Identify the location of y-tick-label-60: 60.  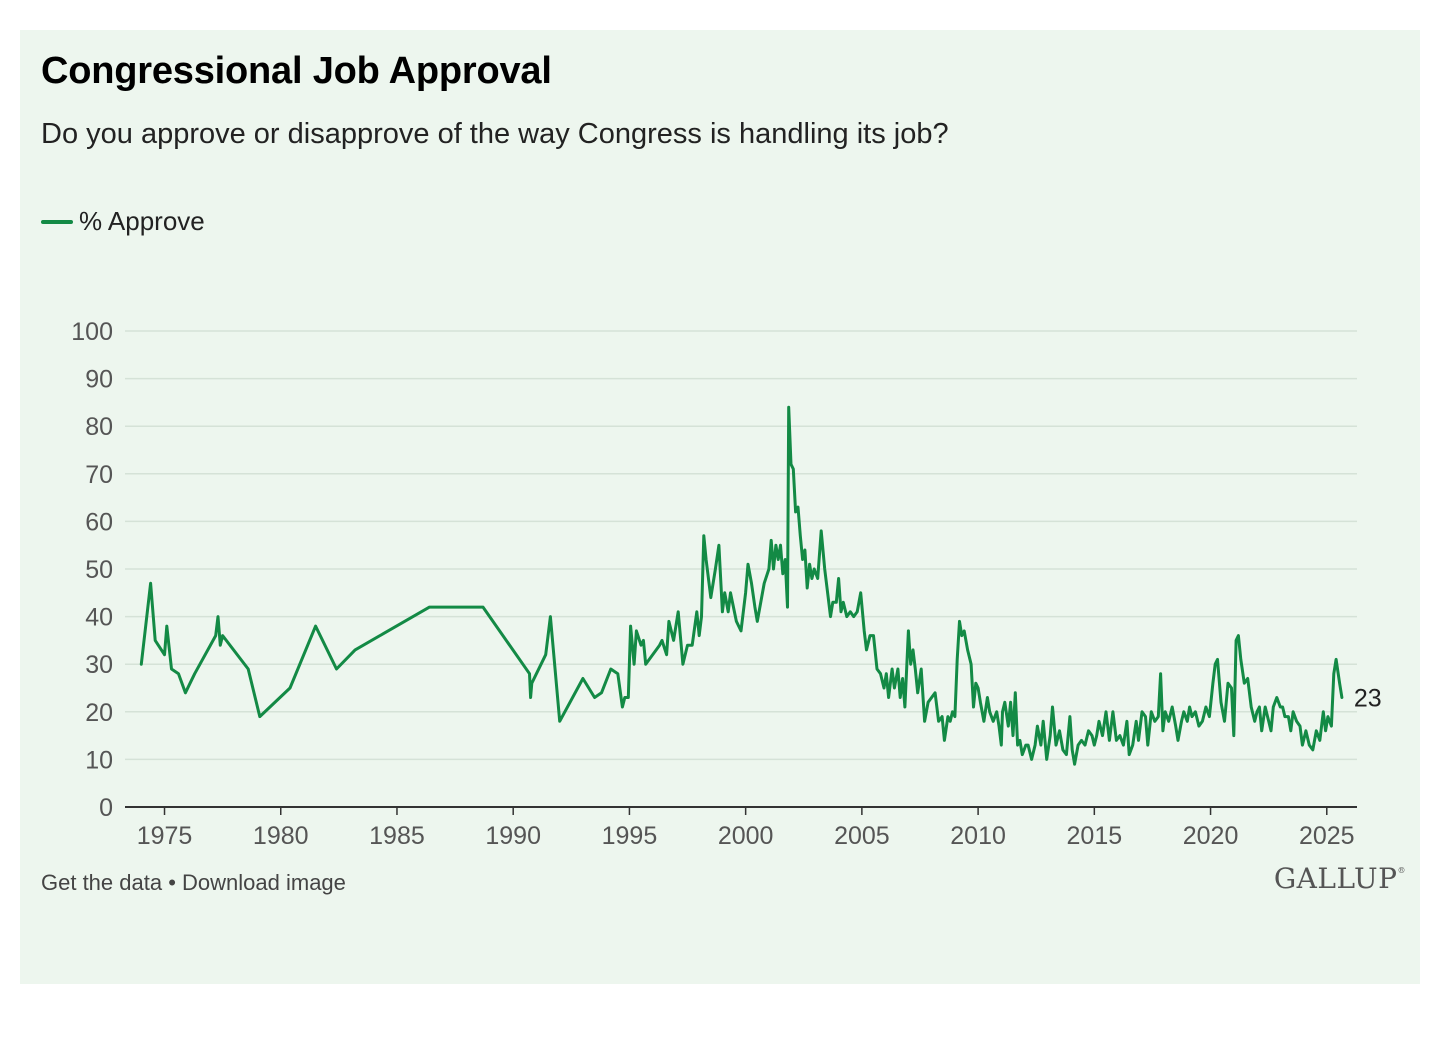
(99, 522).